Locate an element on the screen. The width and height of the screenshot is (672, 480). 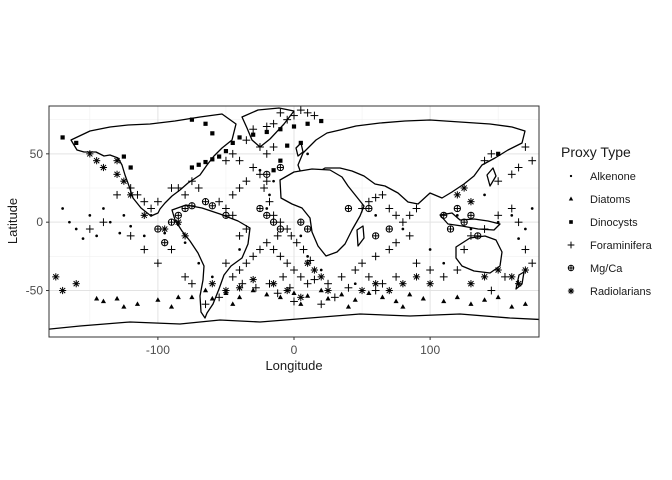
legend-entry: Alkenone is located at coordinates (602, 177).